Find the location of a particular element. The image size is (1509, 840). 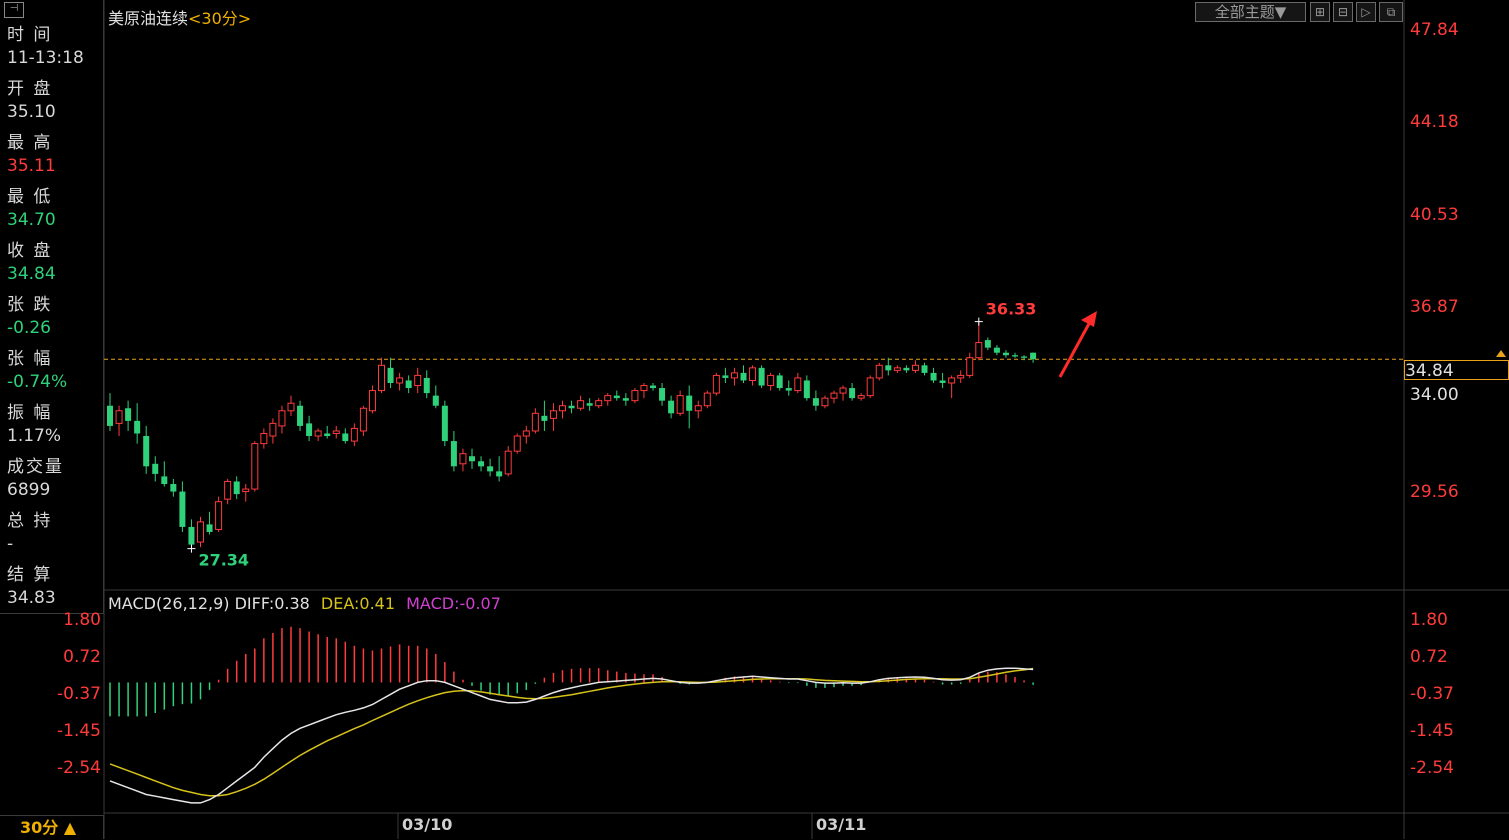

price-tick-label: 47.84 is located at coordinates (1434, 30).